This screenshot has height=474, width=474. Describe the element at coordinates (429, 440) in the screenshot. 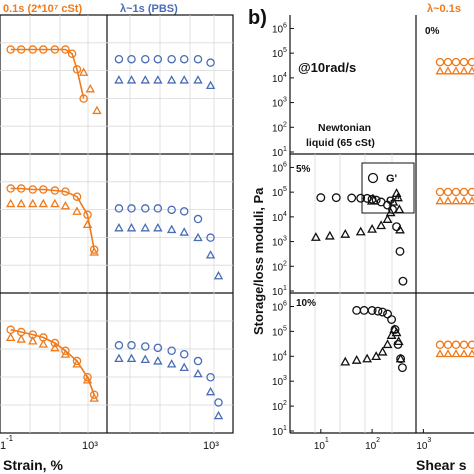

I see `xtick-exp: 3` at that location.